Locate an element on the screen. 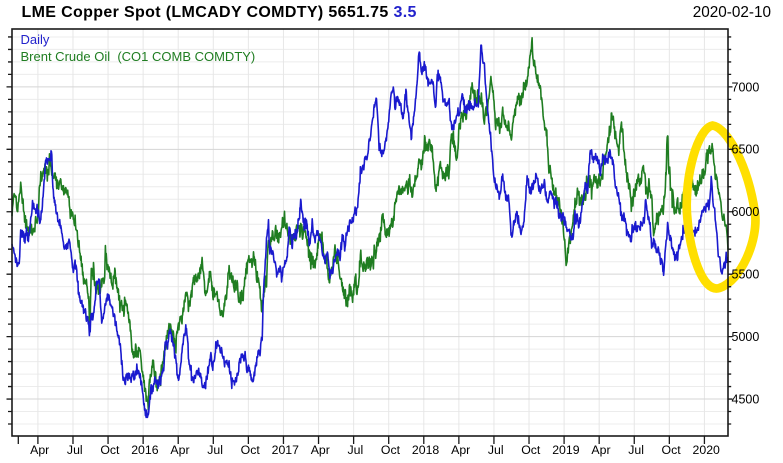 This screenshot has width=783, height=463. svg-text: 4500 is located at coordinates (746, 399).